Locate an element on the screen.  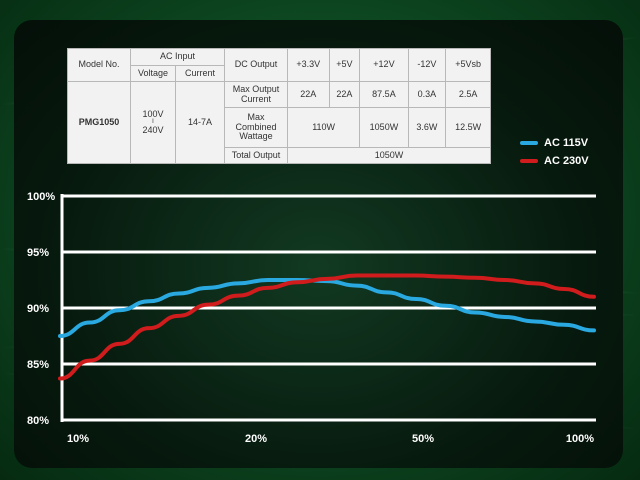
combined-wattage-cell: 1050W is located at coordinates (384, 127).